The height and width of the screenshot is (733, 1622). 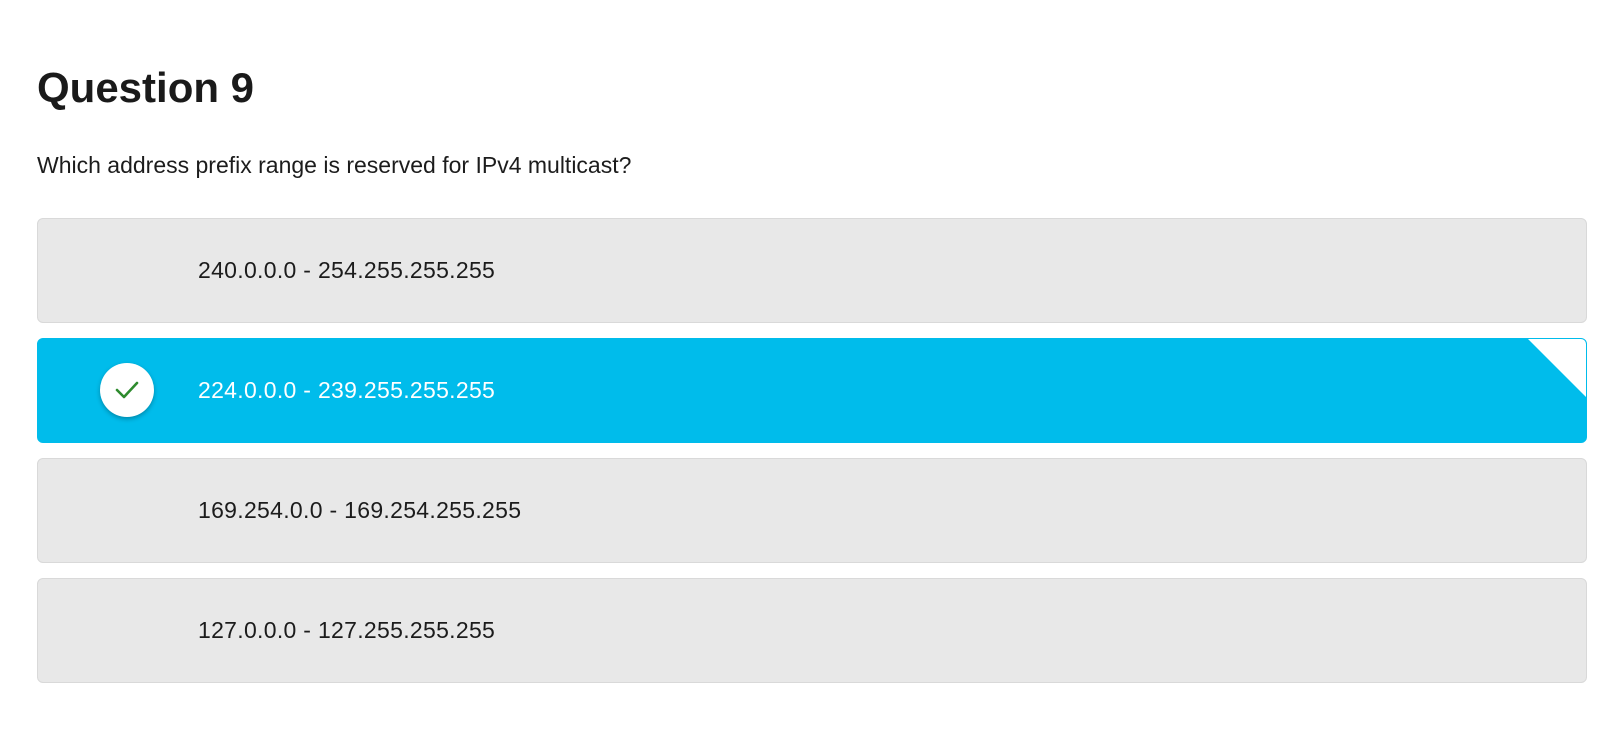 I want to click on answer-option-label: 169.254.0.0 - 169.254.255.255, so click(x=360, y=510).